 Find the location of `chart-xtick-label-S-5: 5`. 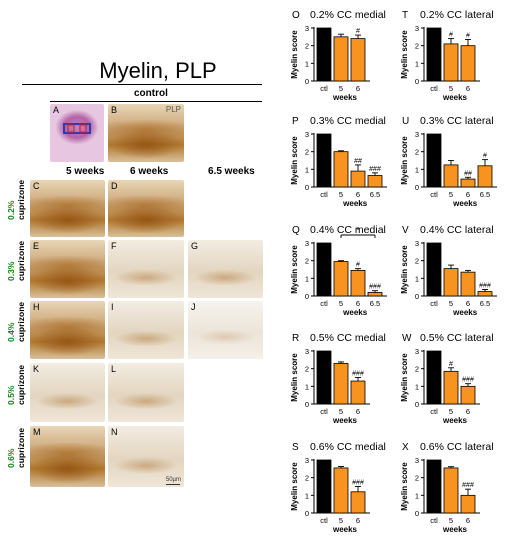

chart-xtick-label-S-5: 5 is located at coordinates (341, 520).